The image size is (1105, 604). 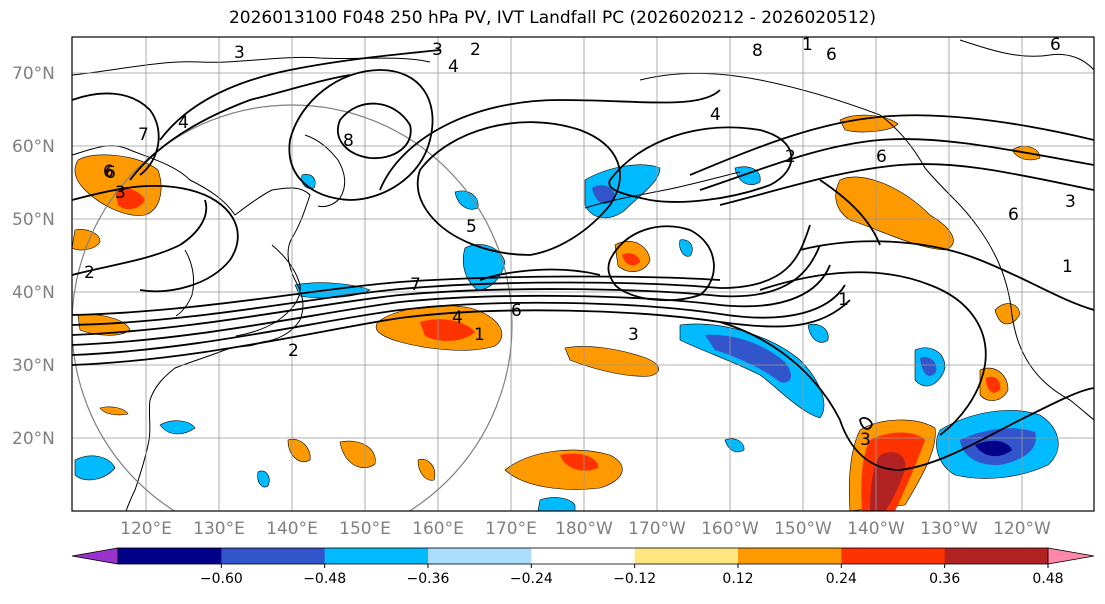 I want to click on contour-label: 5, so click(x=471, y=227).